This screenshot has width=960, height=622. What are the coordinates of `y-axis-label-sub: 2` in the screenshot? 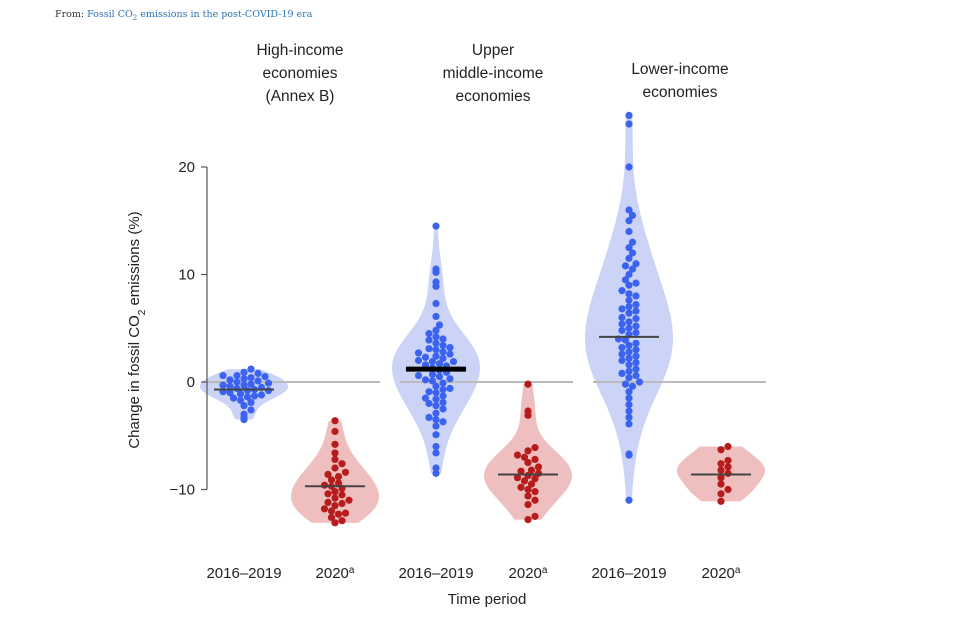 It's located at (142, 312).